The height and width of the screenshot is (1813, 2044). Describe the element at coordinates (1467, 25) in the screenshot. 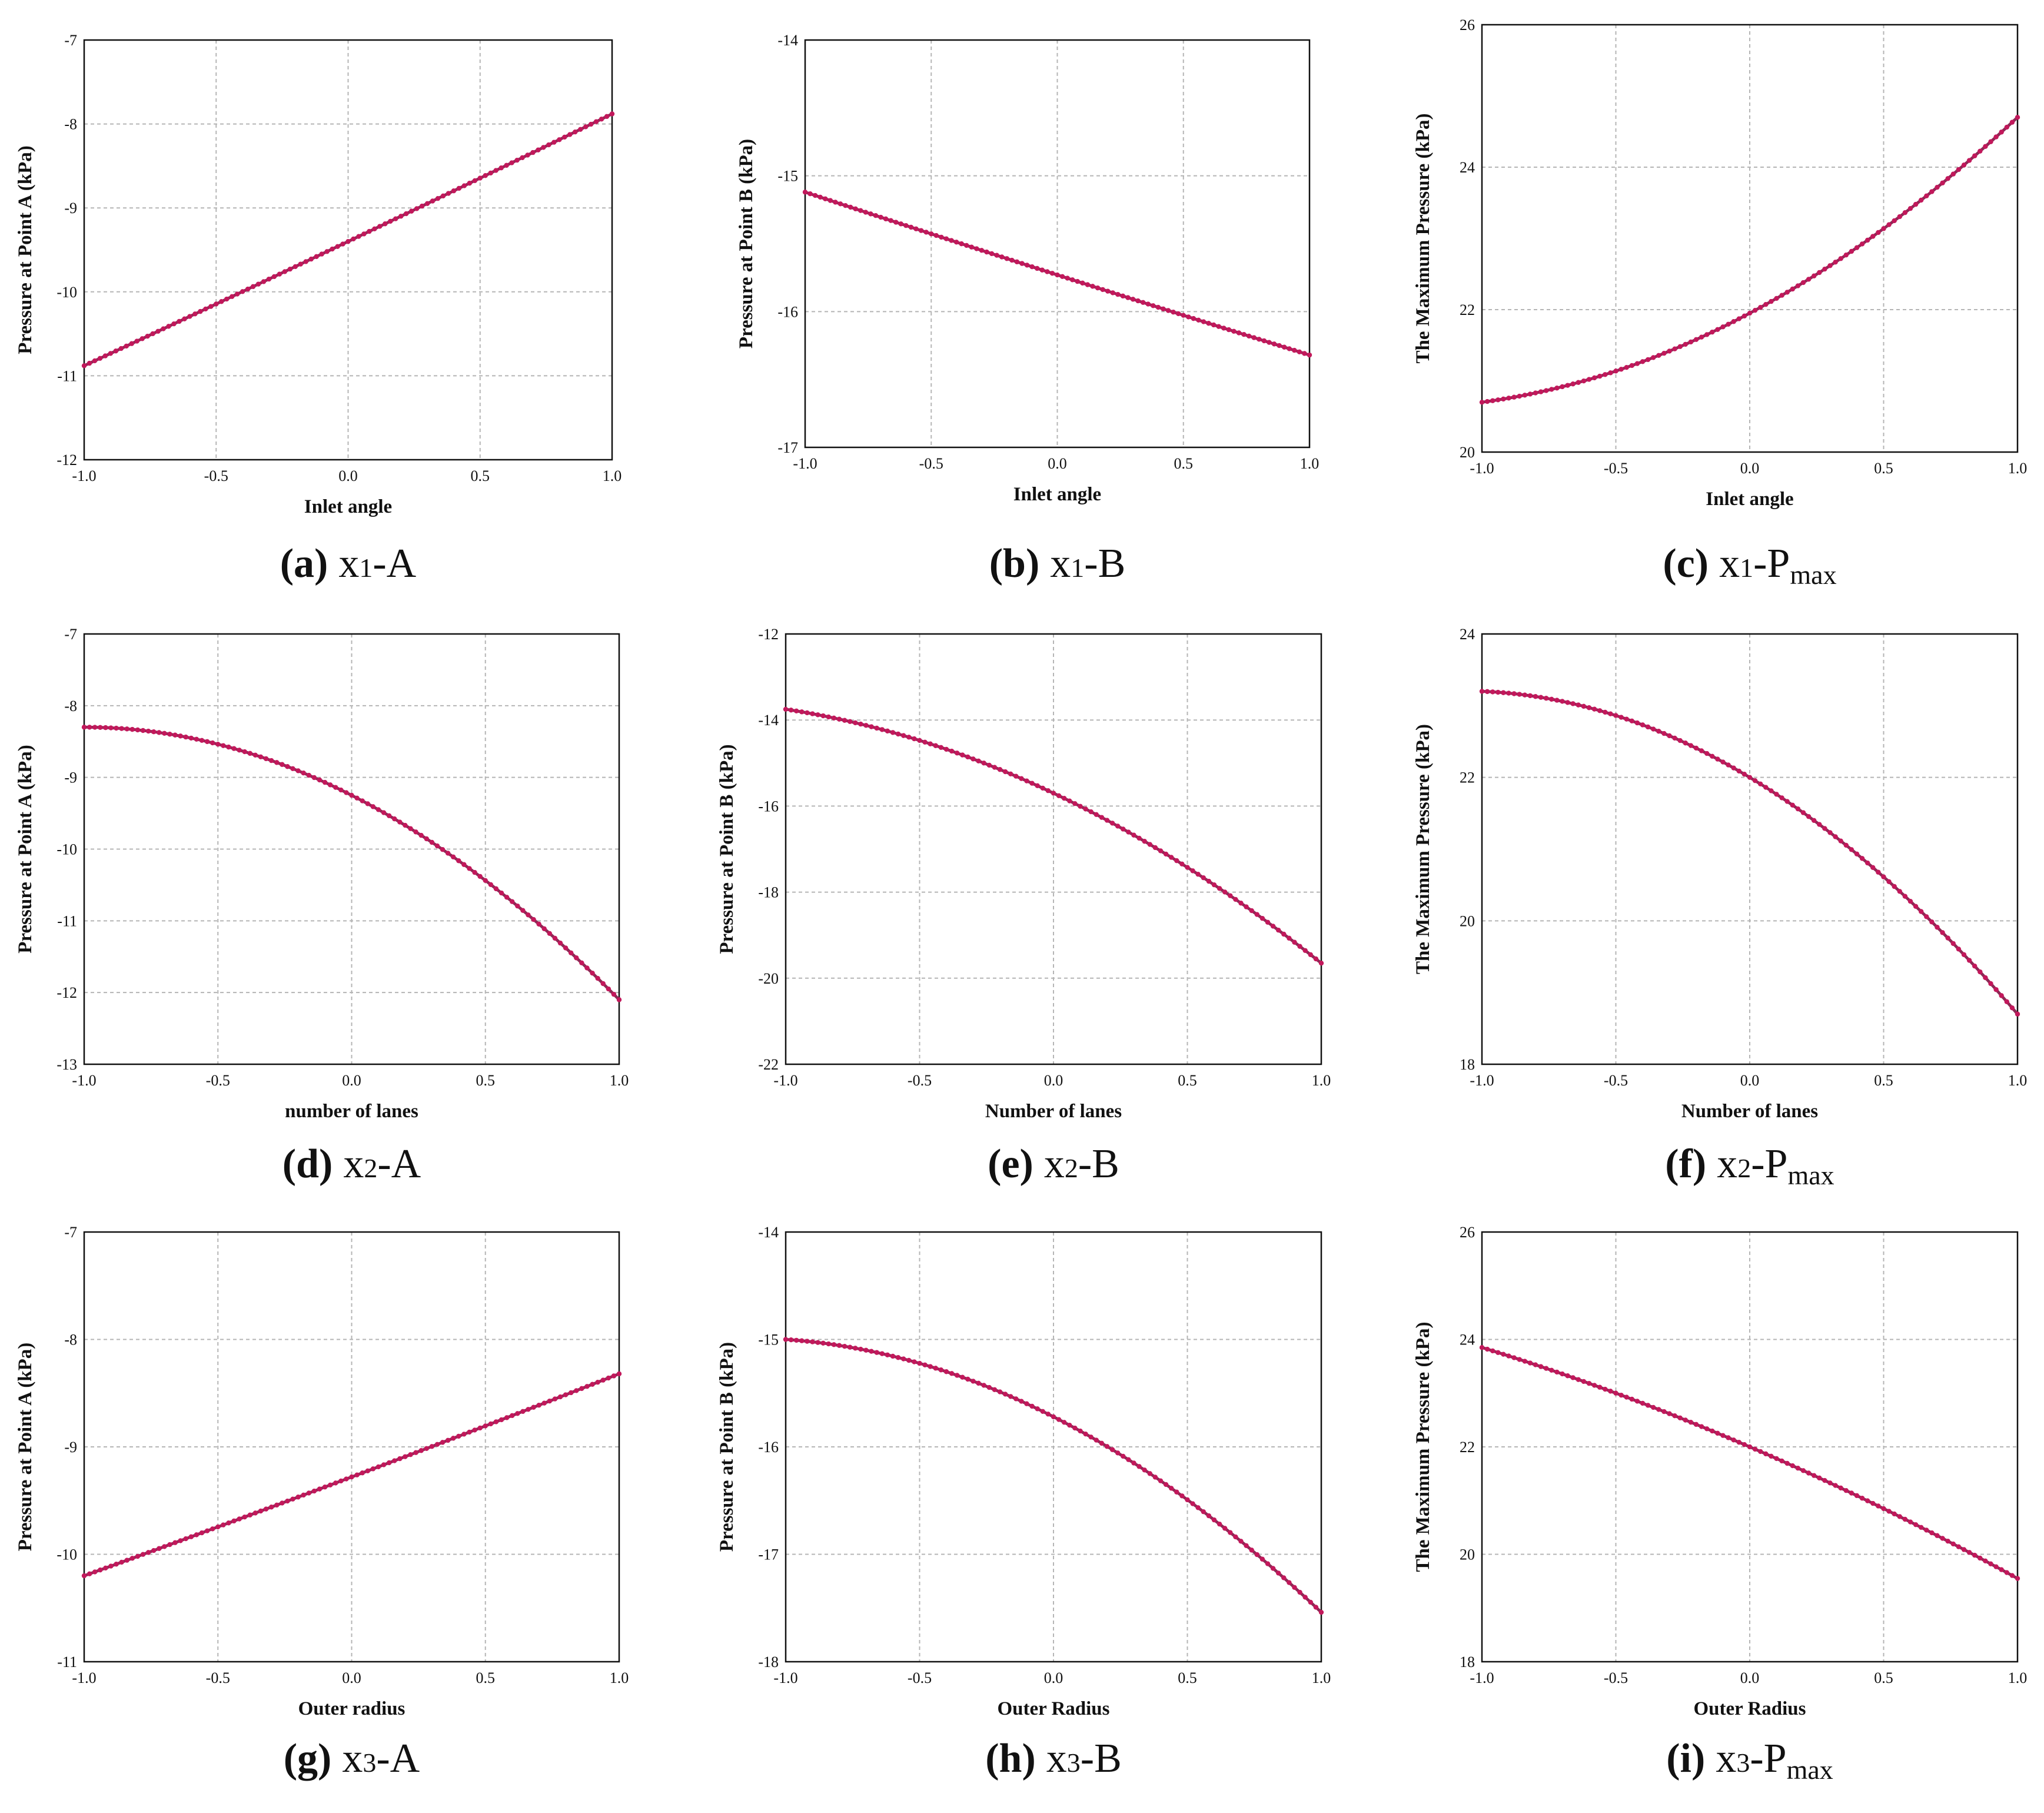

I see `y-tick-label: 26` at that location.